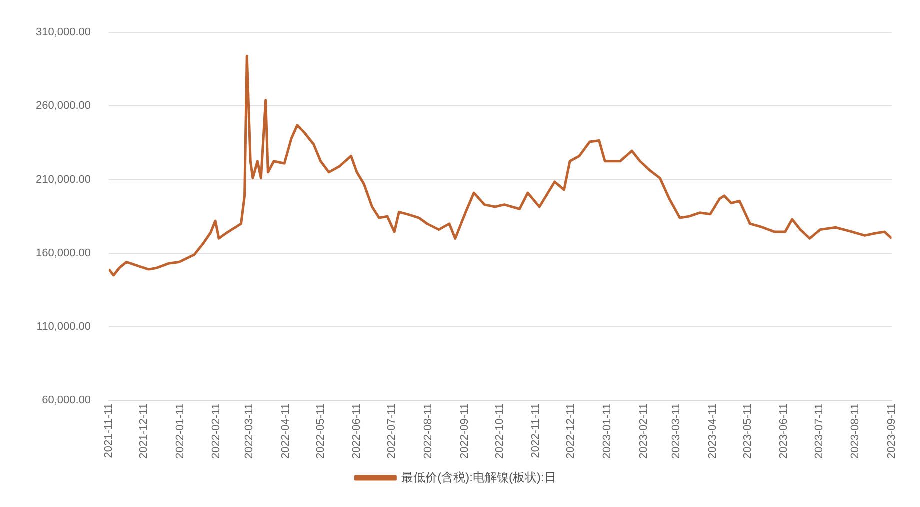  Describe the element at coordinates (464, 431) in the screenshot. I see `x-tick-label: 2022-09-11` at that location.